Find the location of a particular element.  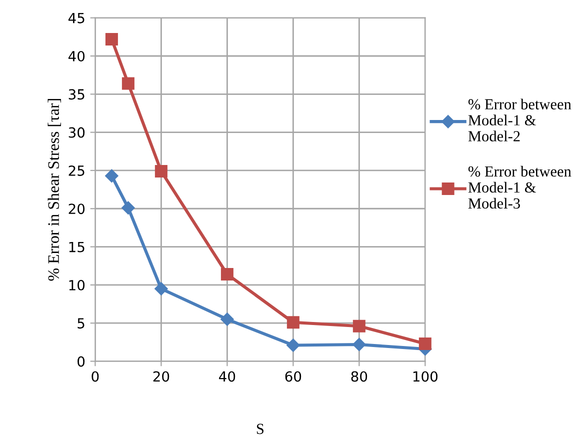

x-tick-label: 100 is located at coordinates (425, 376).